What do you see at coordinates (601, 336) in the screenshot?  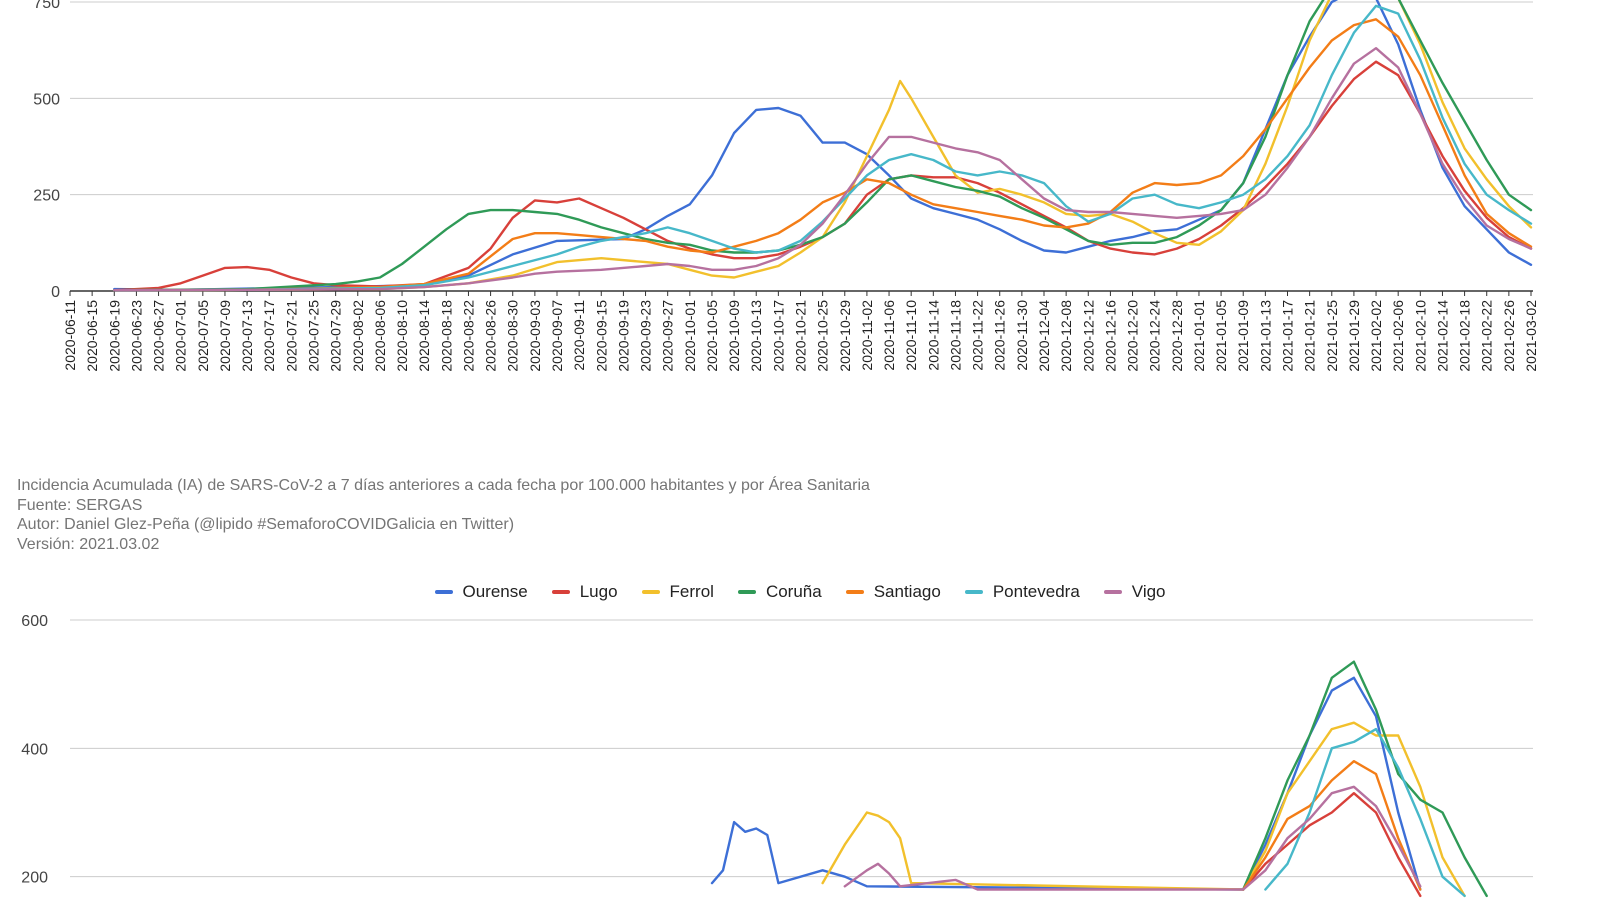 I see `x-tick-label: 2020-09-15` at bounding box center [601, 336].